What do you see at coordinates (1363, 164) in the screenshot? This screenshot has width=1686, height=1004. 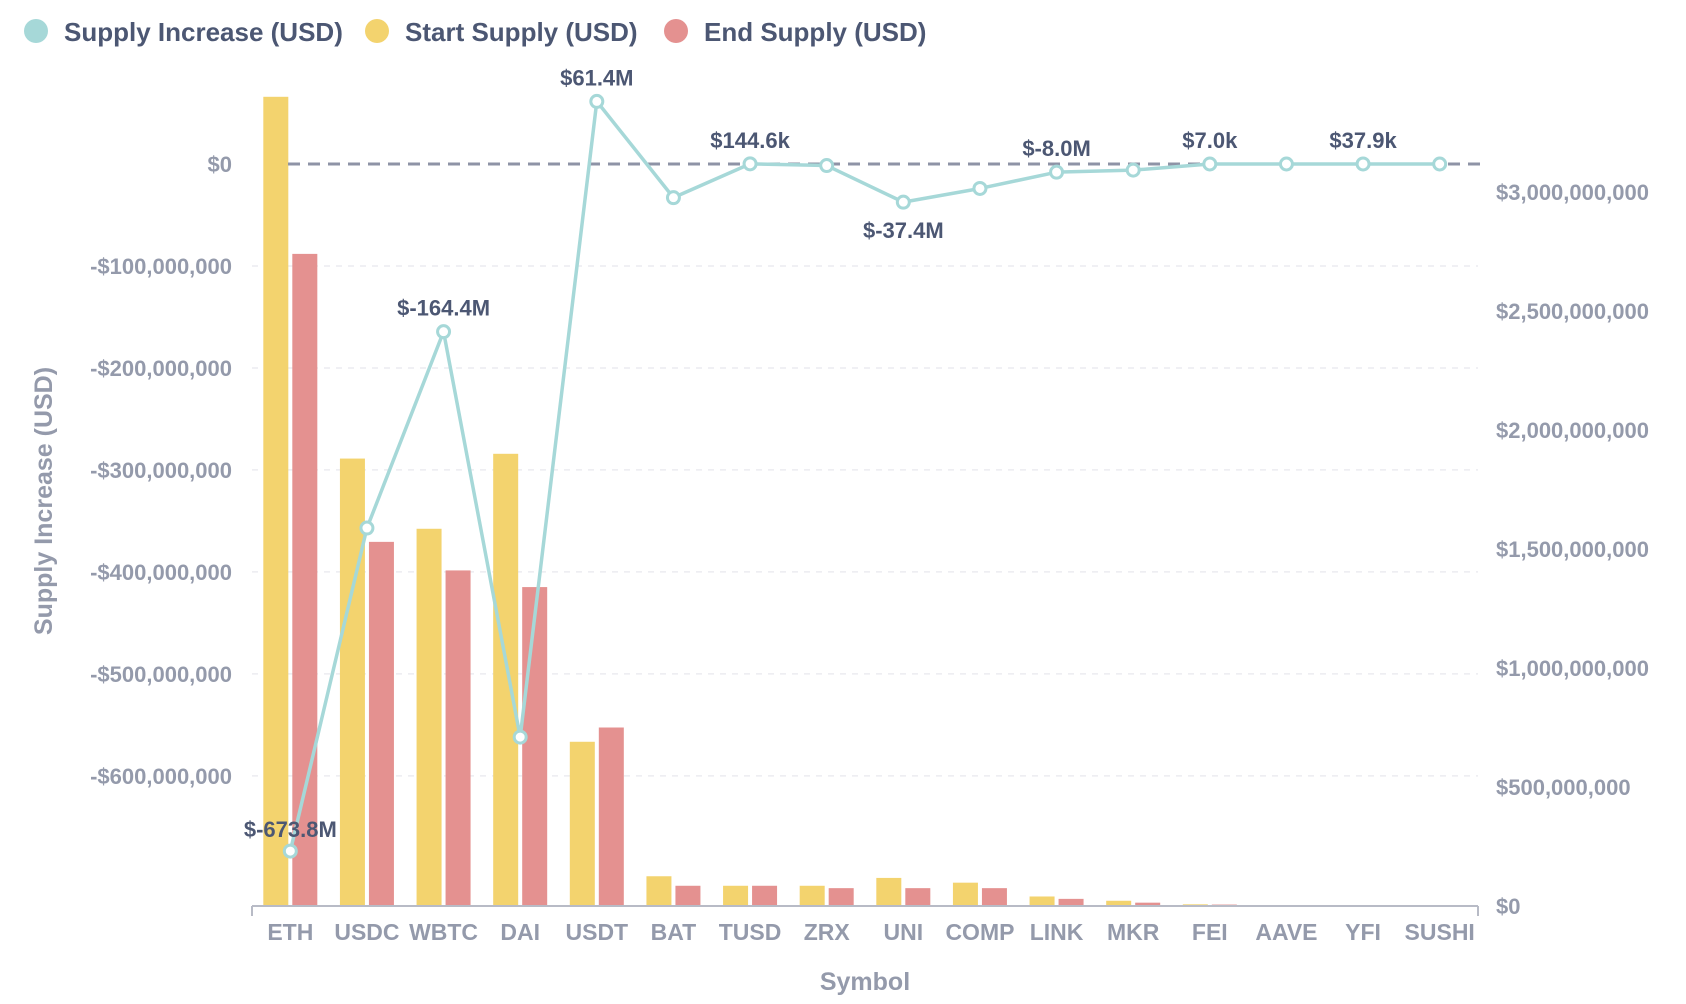 I see `supply-increase-point-yfi` at bounding box center [1363, 164].